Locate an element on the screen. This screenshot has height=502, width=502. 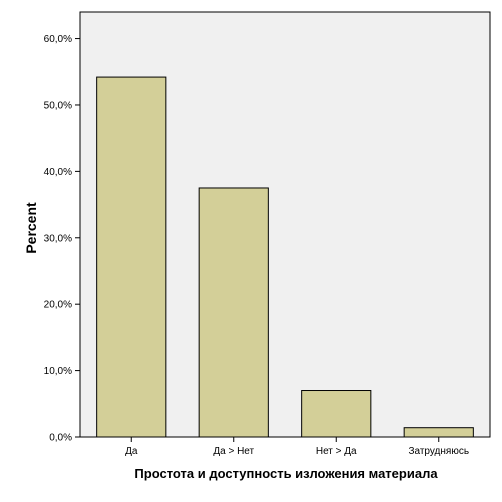
y-tick-label: 60,0% is located at coordinates (58, 39).